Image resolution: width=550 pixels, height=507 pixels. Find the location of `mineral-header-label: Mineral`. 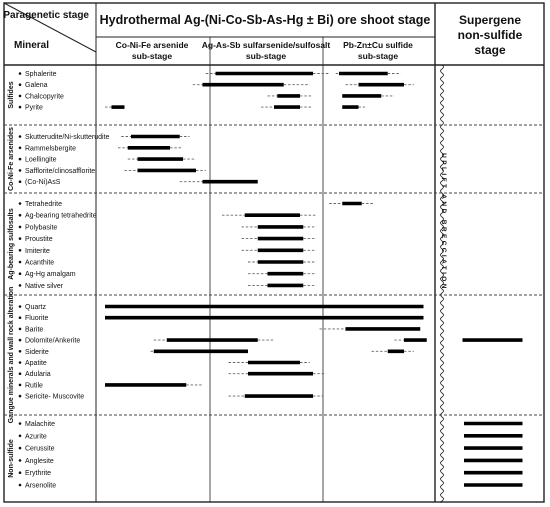

mineral-header-label: Mineral is located at coordinates (31, 45).